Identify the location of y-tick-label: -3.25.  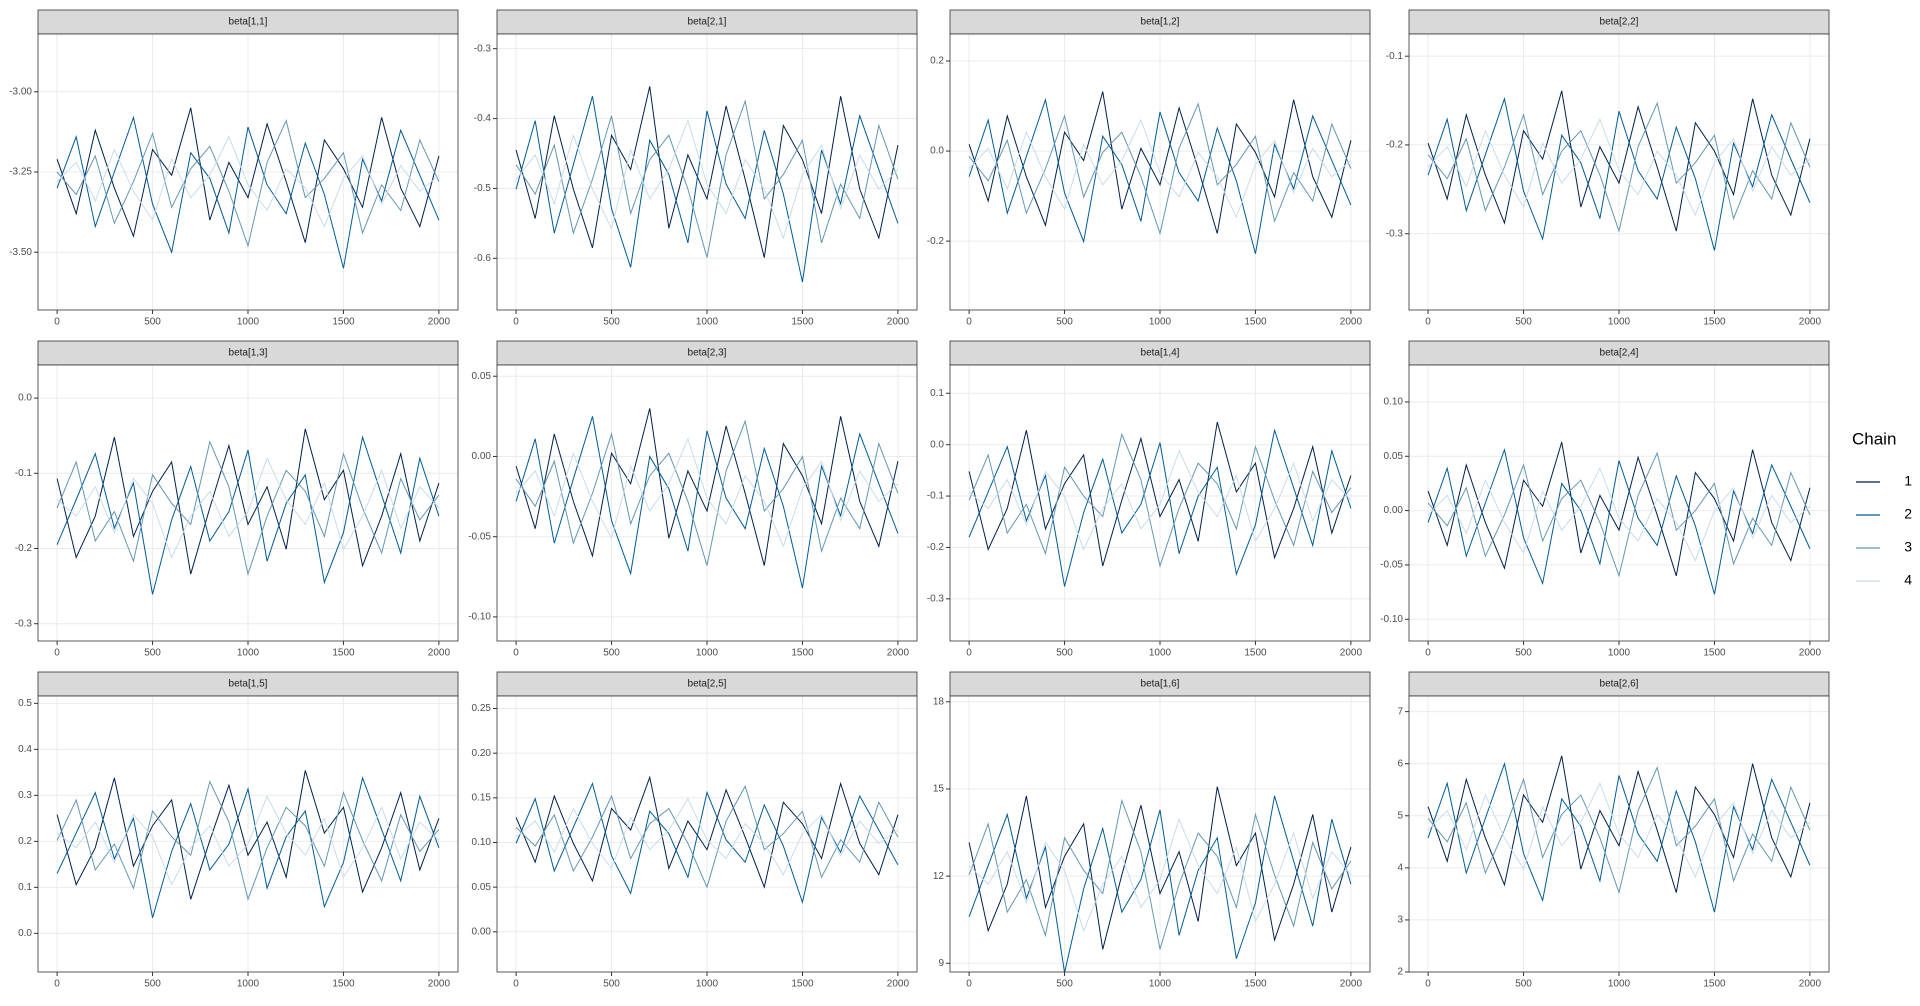
(20, 172).